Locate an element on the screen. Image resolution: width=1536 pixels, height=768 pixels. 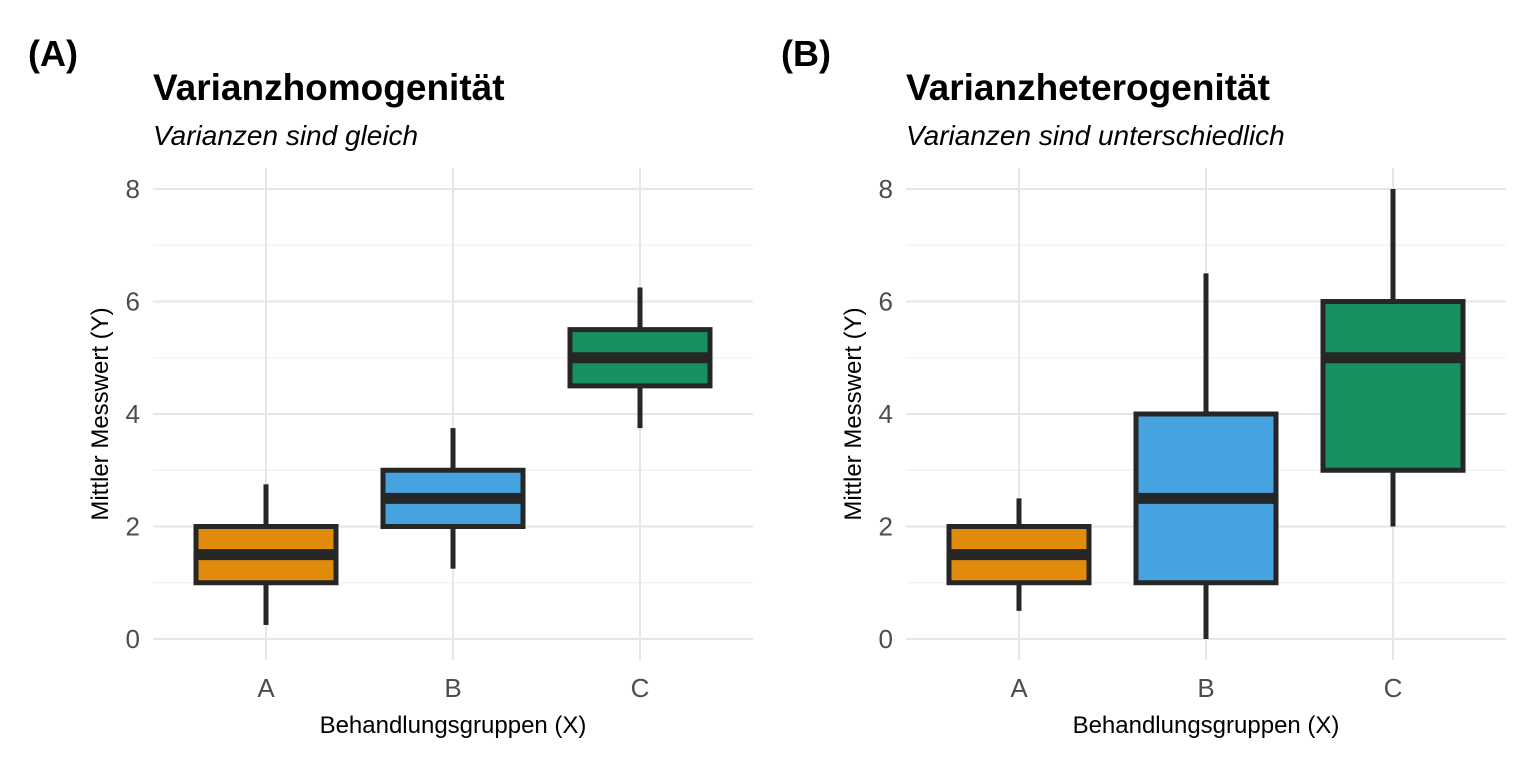
x-tick-label-a-B: B is located at coordinates (452, 688).